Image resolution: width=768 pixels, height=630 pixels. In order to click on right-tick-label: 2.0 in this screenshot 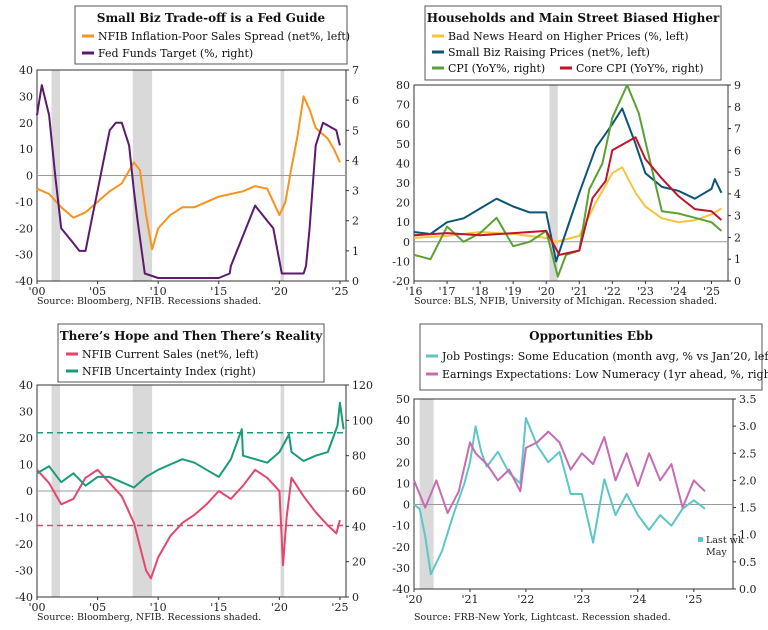, I will do `click(748, 480)`.